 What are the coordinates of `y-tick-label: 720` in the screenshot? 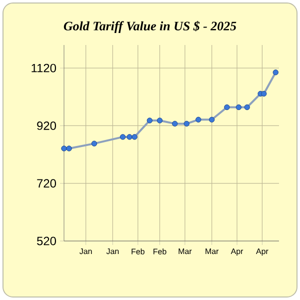 It's located at (46, 183).